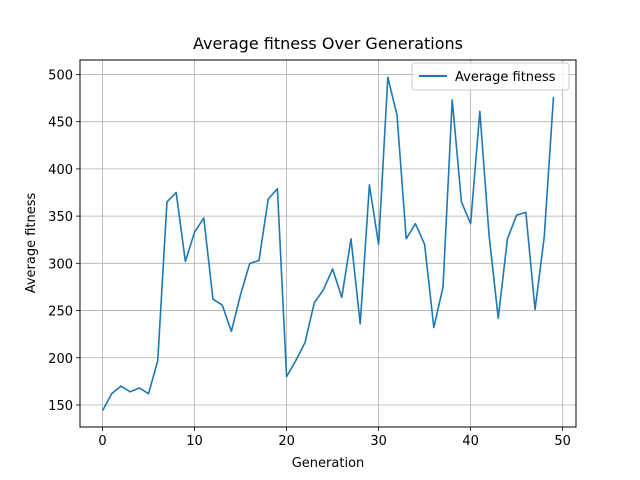 Image resolution: width=640 pixels, height=480 pixels. What do you see at coordinates (60, 75) in the screenshot?
I see `y-tick-label: 500` at bounding box center [60, 75].